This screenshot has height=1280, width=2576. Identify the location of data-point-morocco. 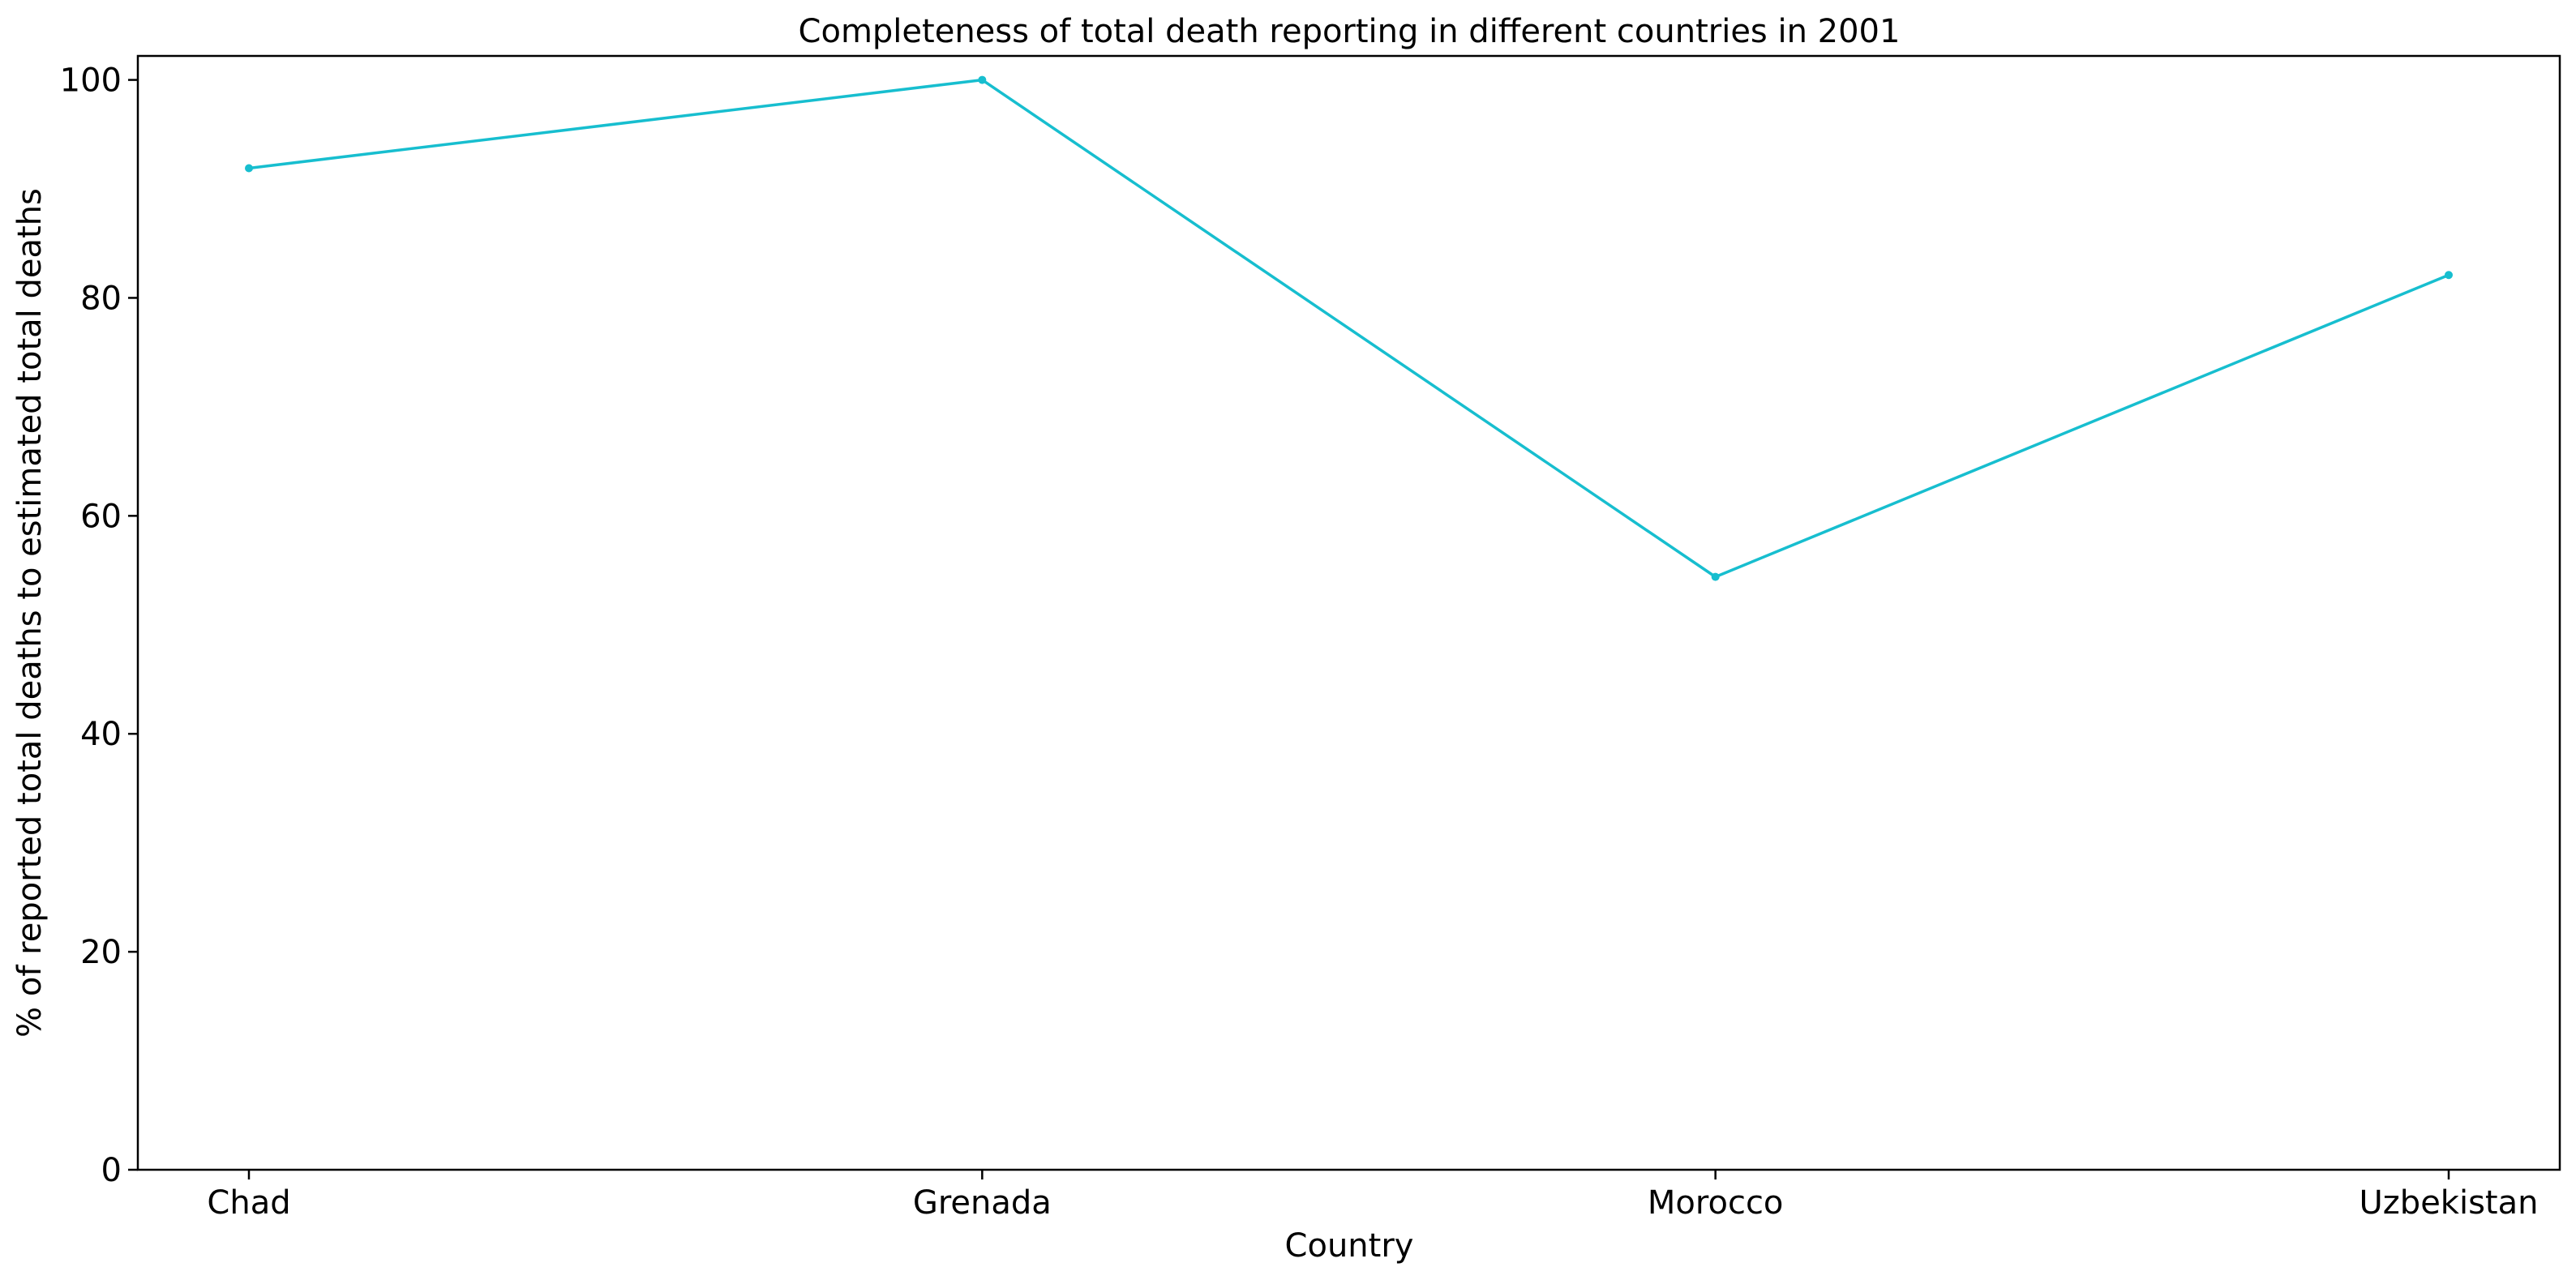
(1715, 577).